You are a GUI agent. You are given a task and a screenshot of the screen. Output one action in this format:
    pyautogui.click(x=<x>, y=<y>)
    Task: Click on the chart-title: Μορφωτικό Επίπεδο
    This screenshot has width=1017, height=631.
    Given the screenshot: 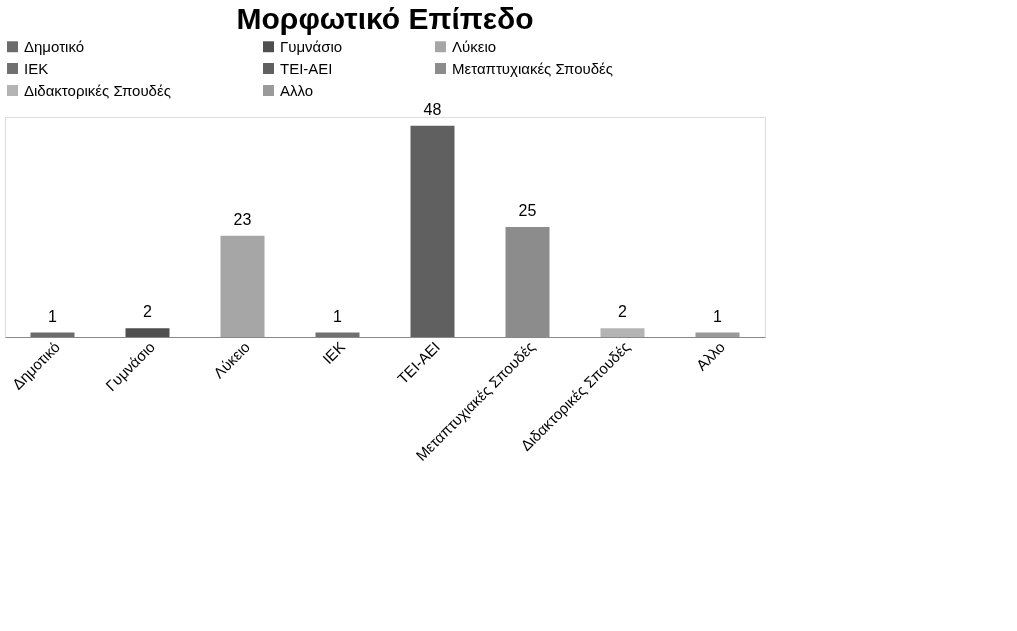 What is the action you would take?
    pyautogui.click(x=385, y=18)
    